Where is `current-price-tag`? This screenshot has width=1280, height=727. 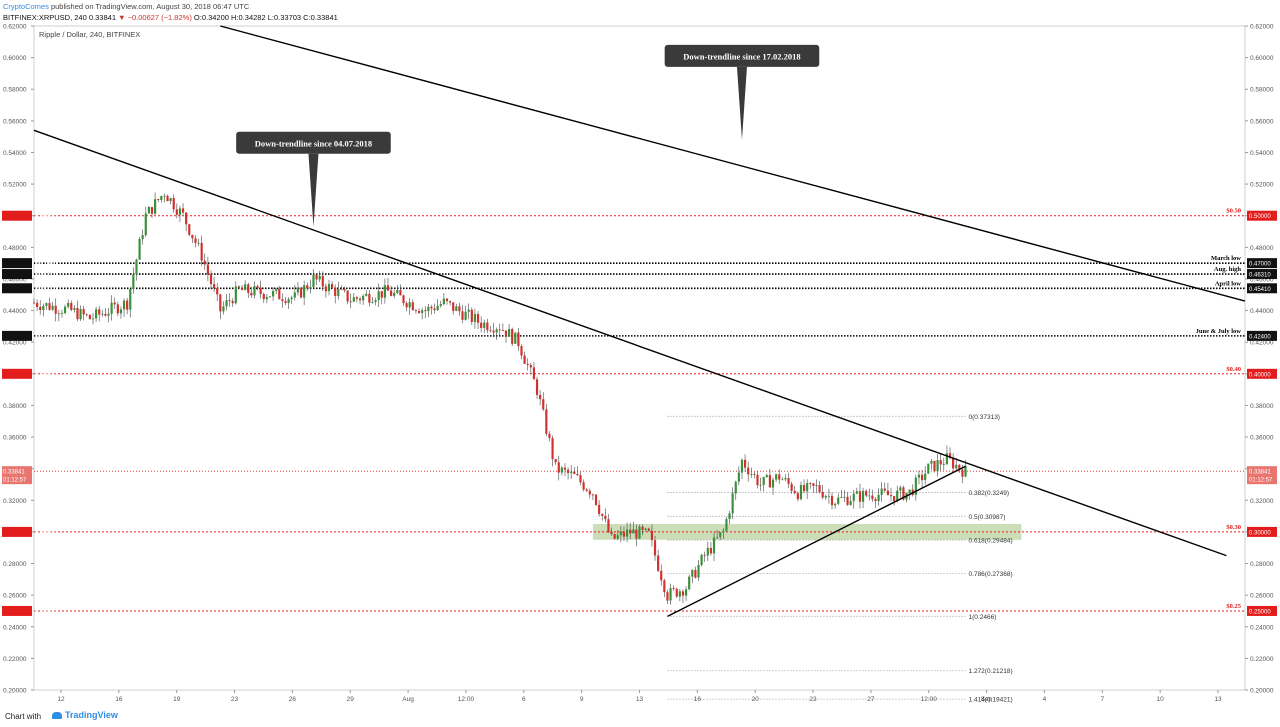
current-price-tag is located at coordinates (1262, 475).